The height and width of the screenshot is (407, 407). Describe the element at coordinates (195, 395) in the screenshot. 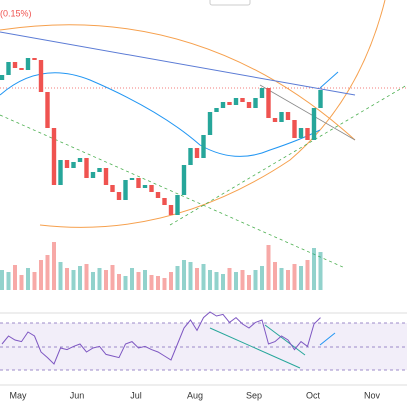

I see `x-tick-label: Aug` at that location.